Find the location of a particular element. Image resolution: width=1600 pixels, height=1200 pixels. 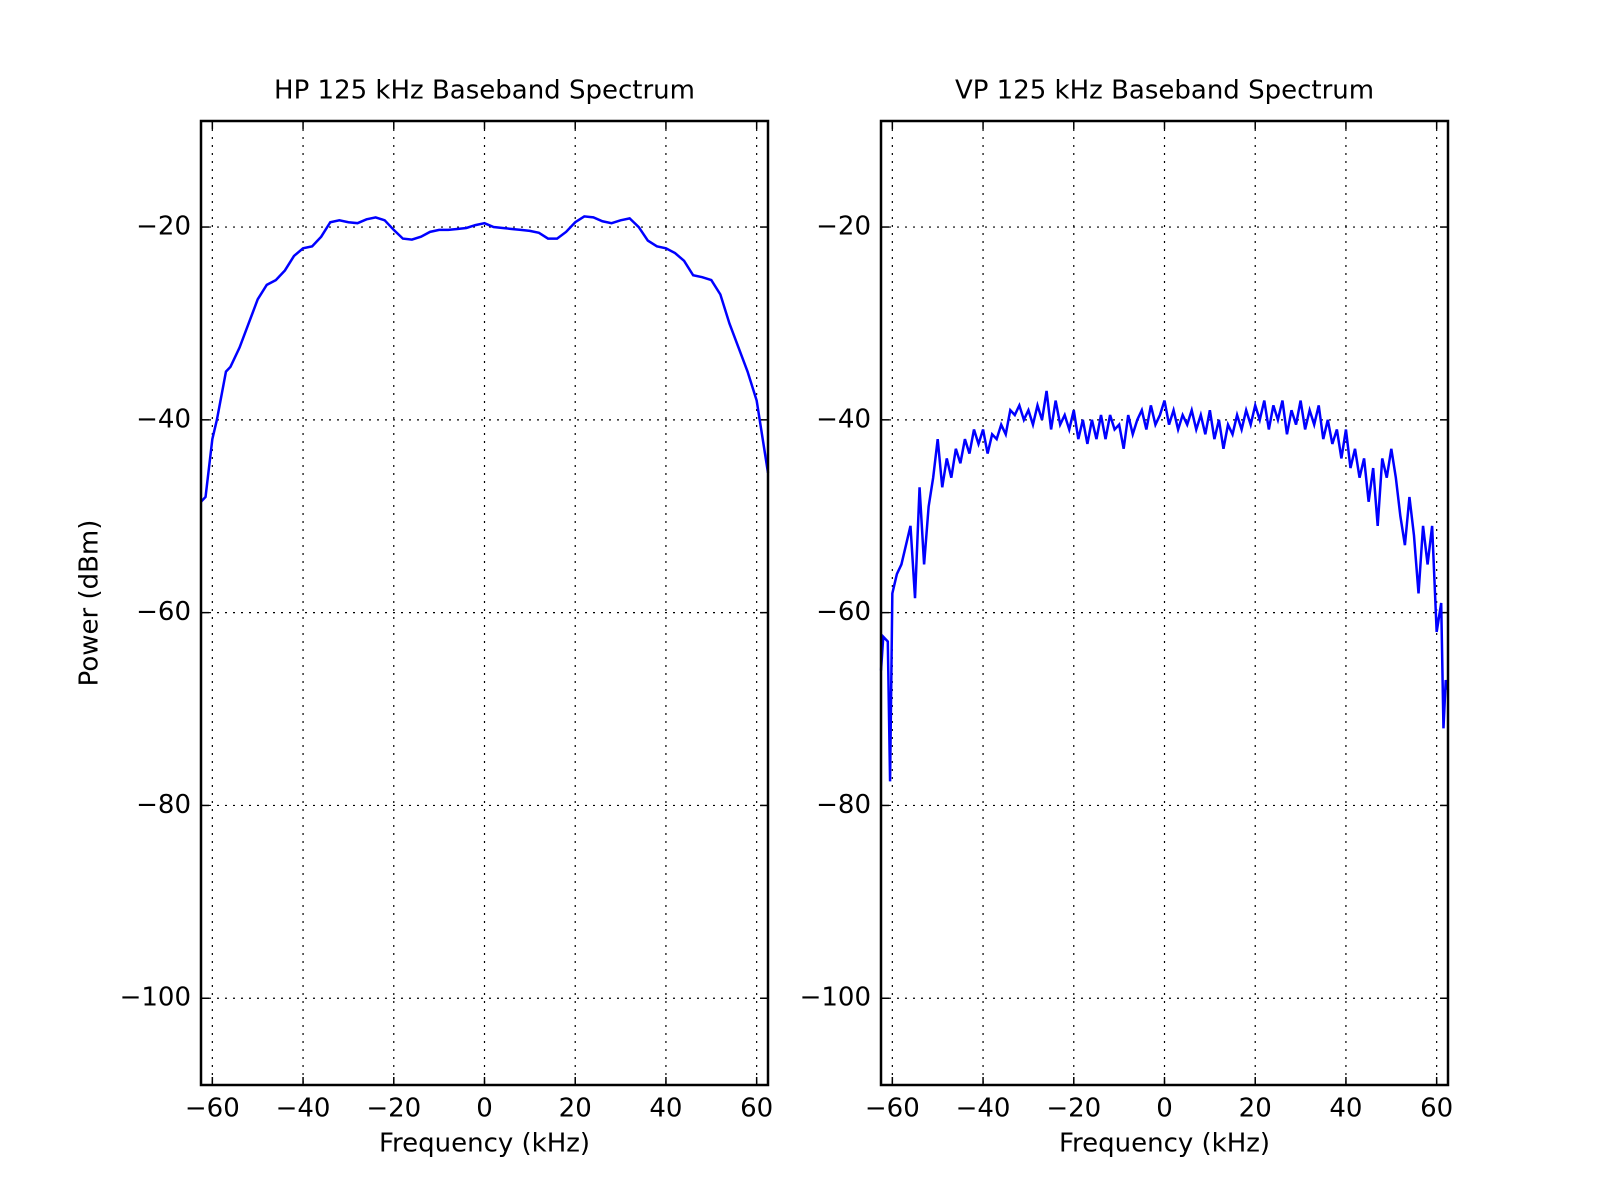

y-axis-label: Power (dBm) is located at coordinates (90, 603).